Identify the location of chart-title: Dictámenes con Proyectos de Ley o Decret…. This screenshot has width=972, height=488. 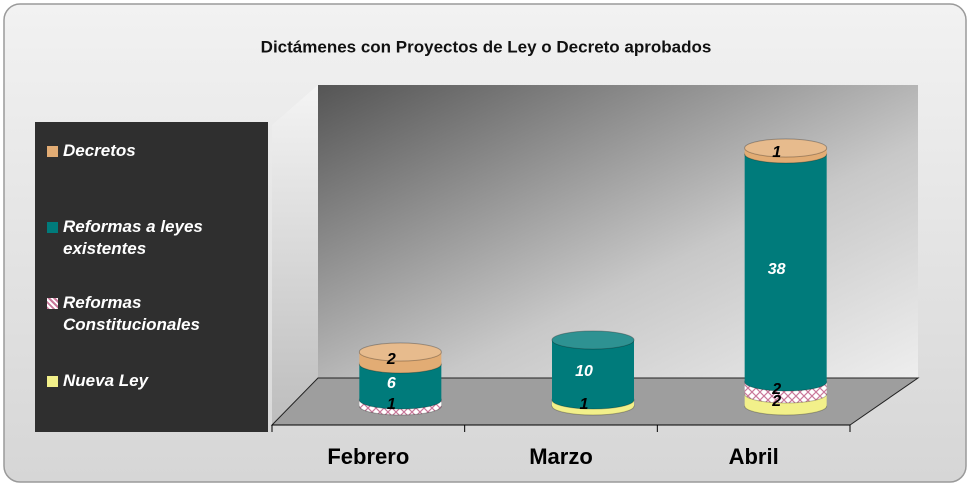
(486, 46).